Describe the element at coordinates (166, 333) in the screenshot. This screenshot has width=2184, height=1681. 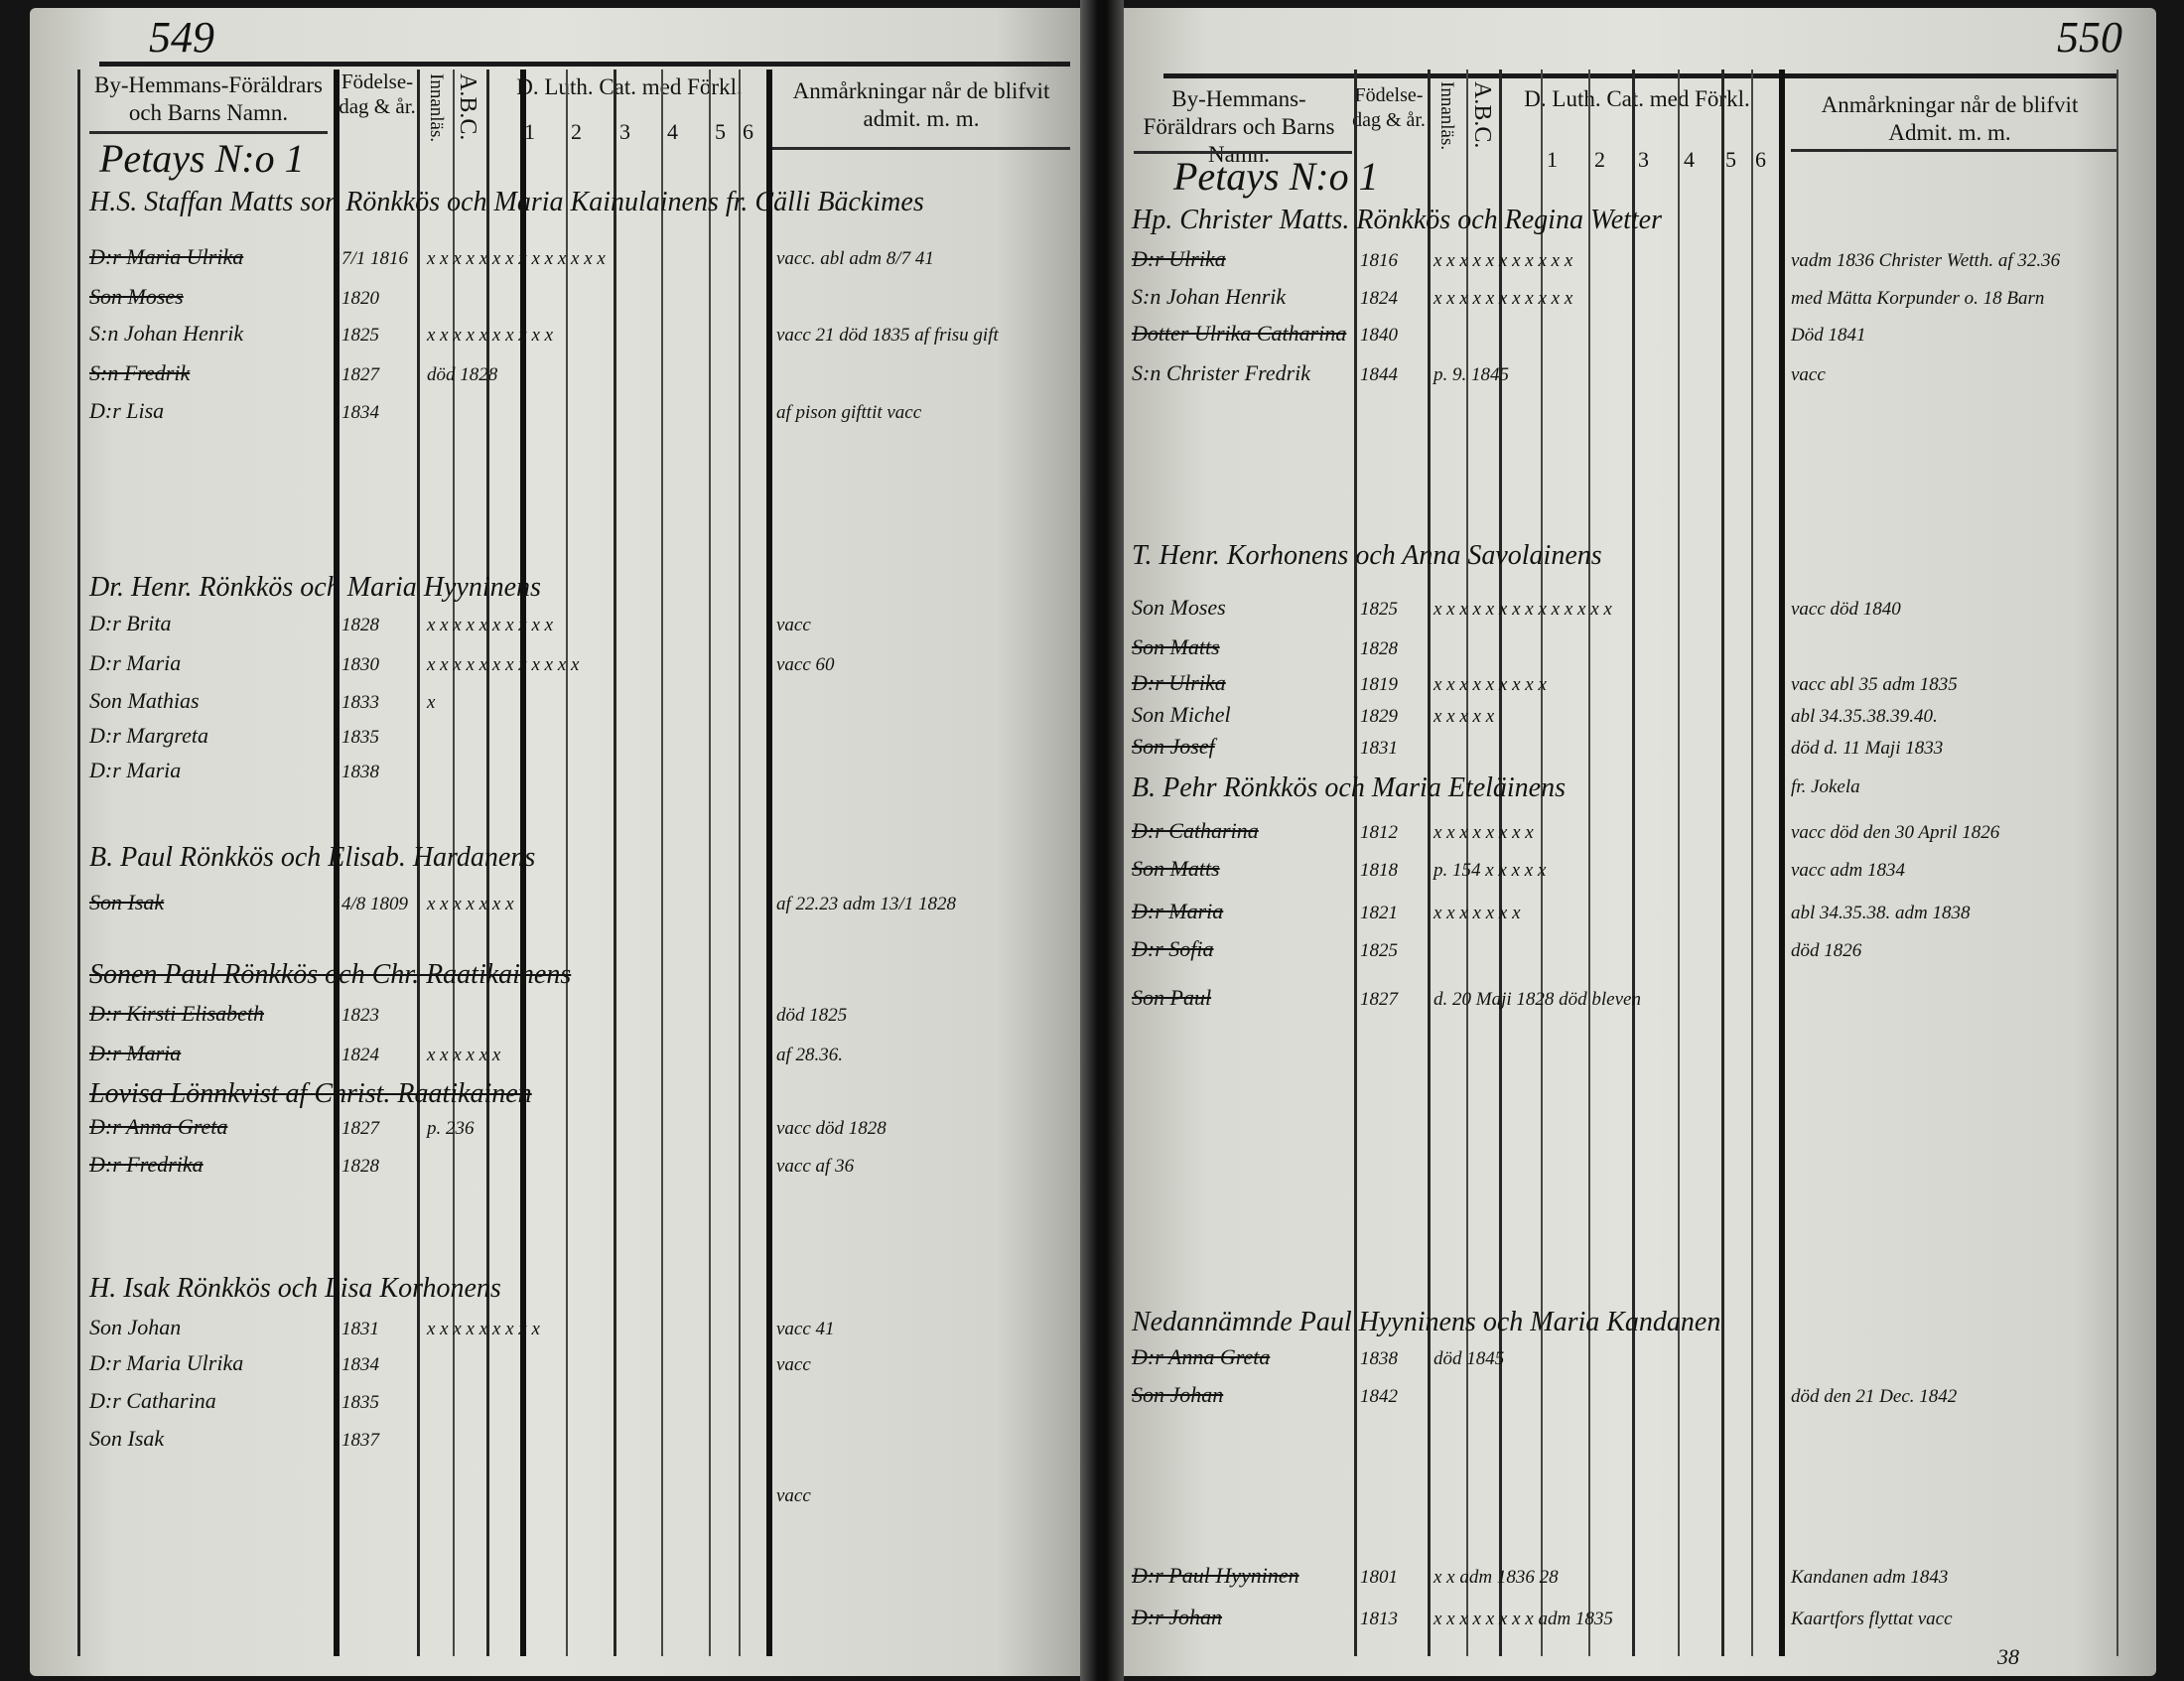
I see `person-name: S:n Johan Henrik` at that location.